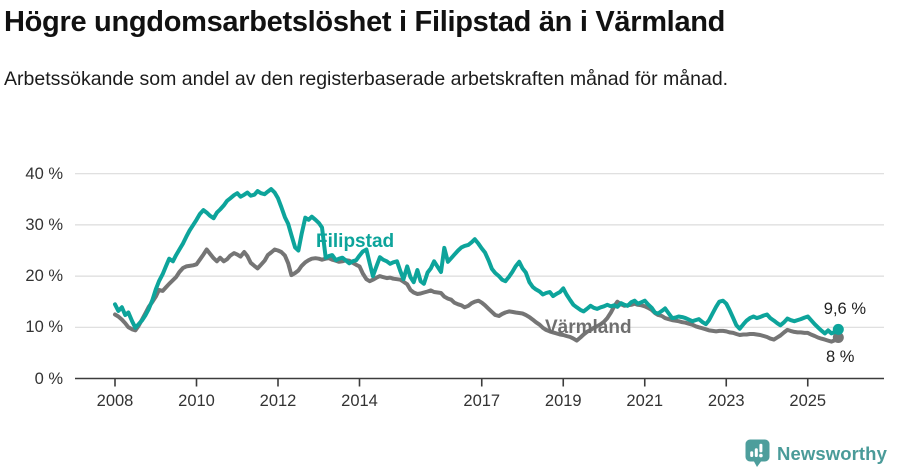  I want to click on x-tick-label: 2023, so click(726, 401).